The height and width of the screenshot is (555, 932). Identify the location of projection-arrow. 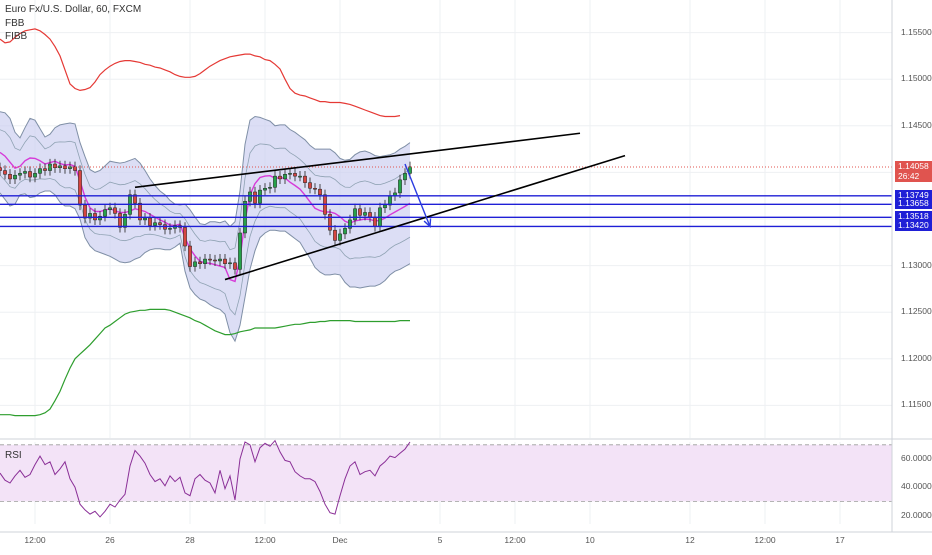
(417, 195).